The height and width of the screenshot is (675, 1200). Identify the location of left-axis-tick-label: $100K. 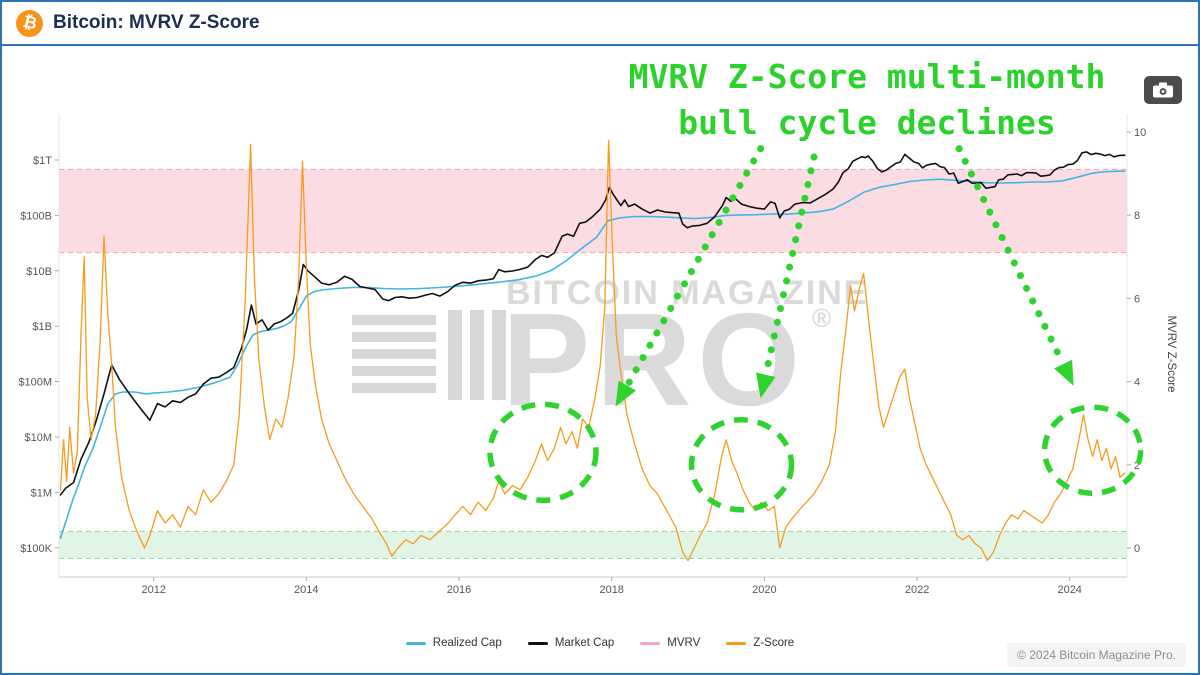
(36, 549).